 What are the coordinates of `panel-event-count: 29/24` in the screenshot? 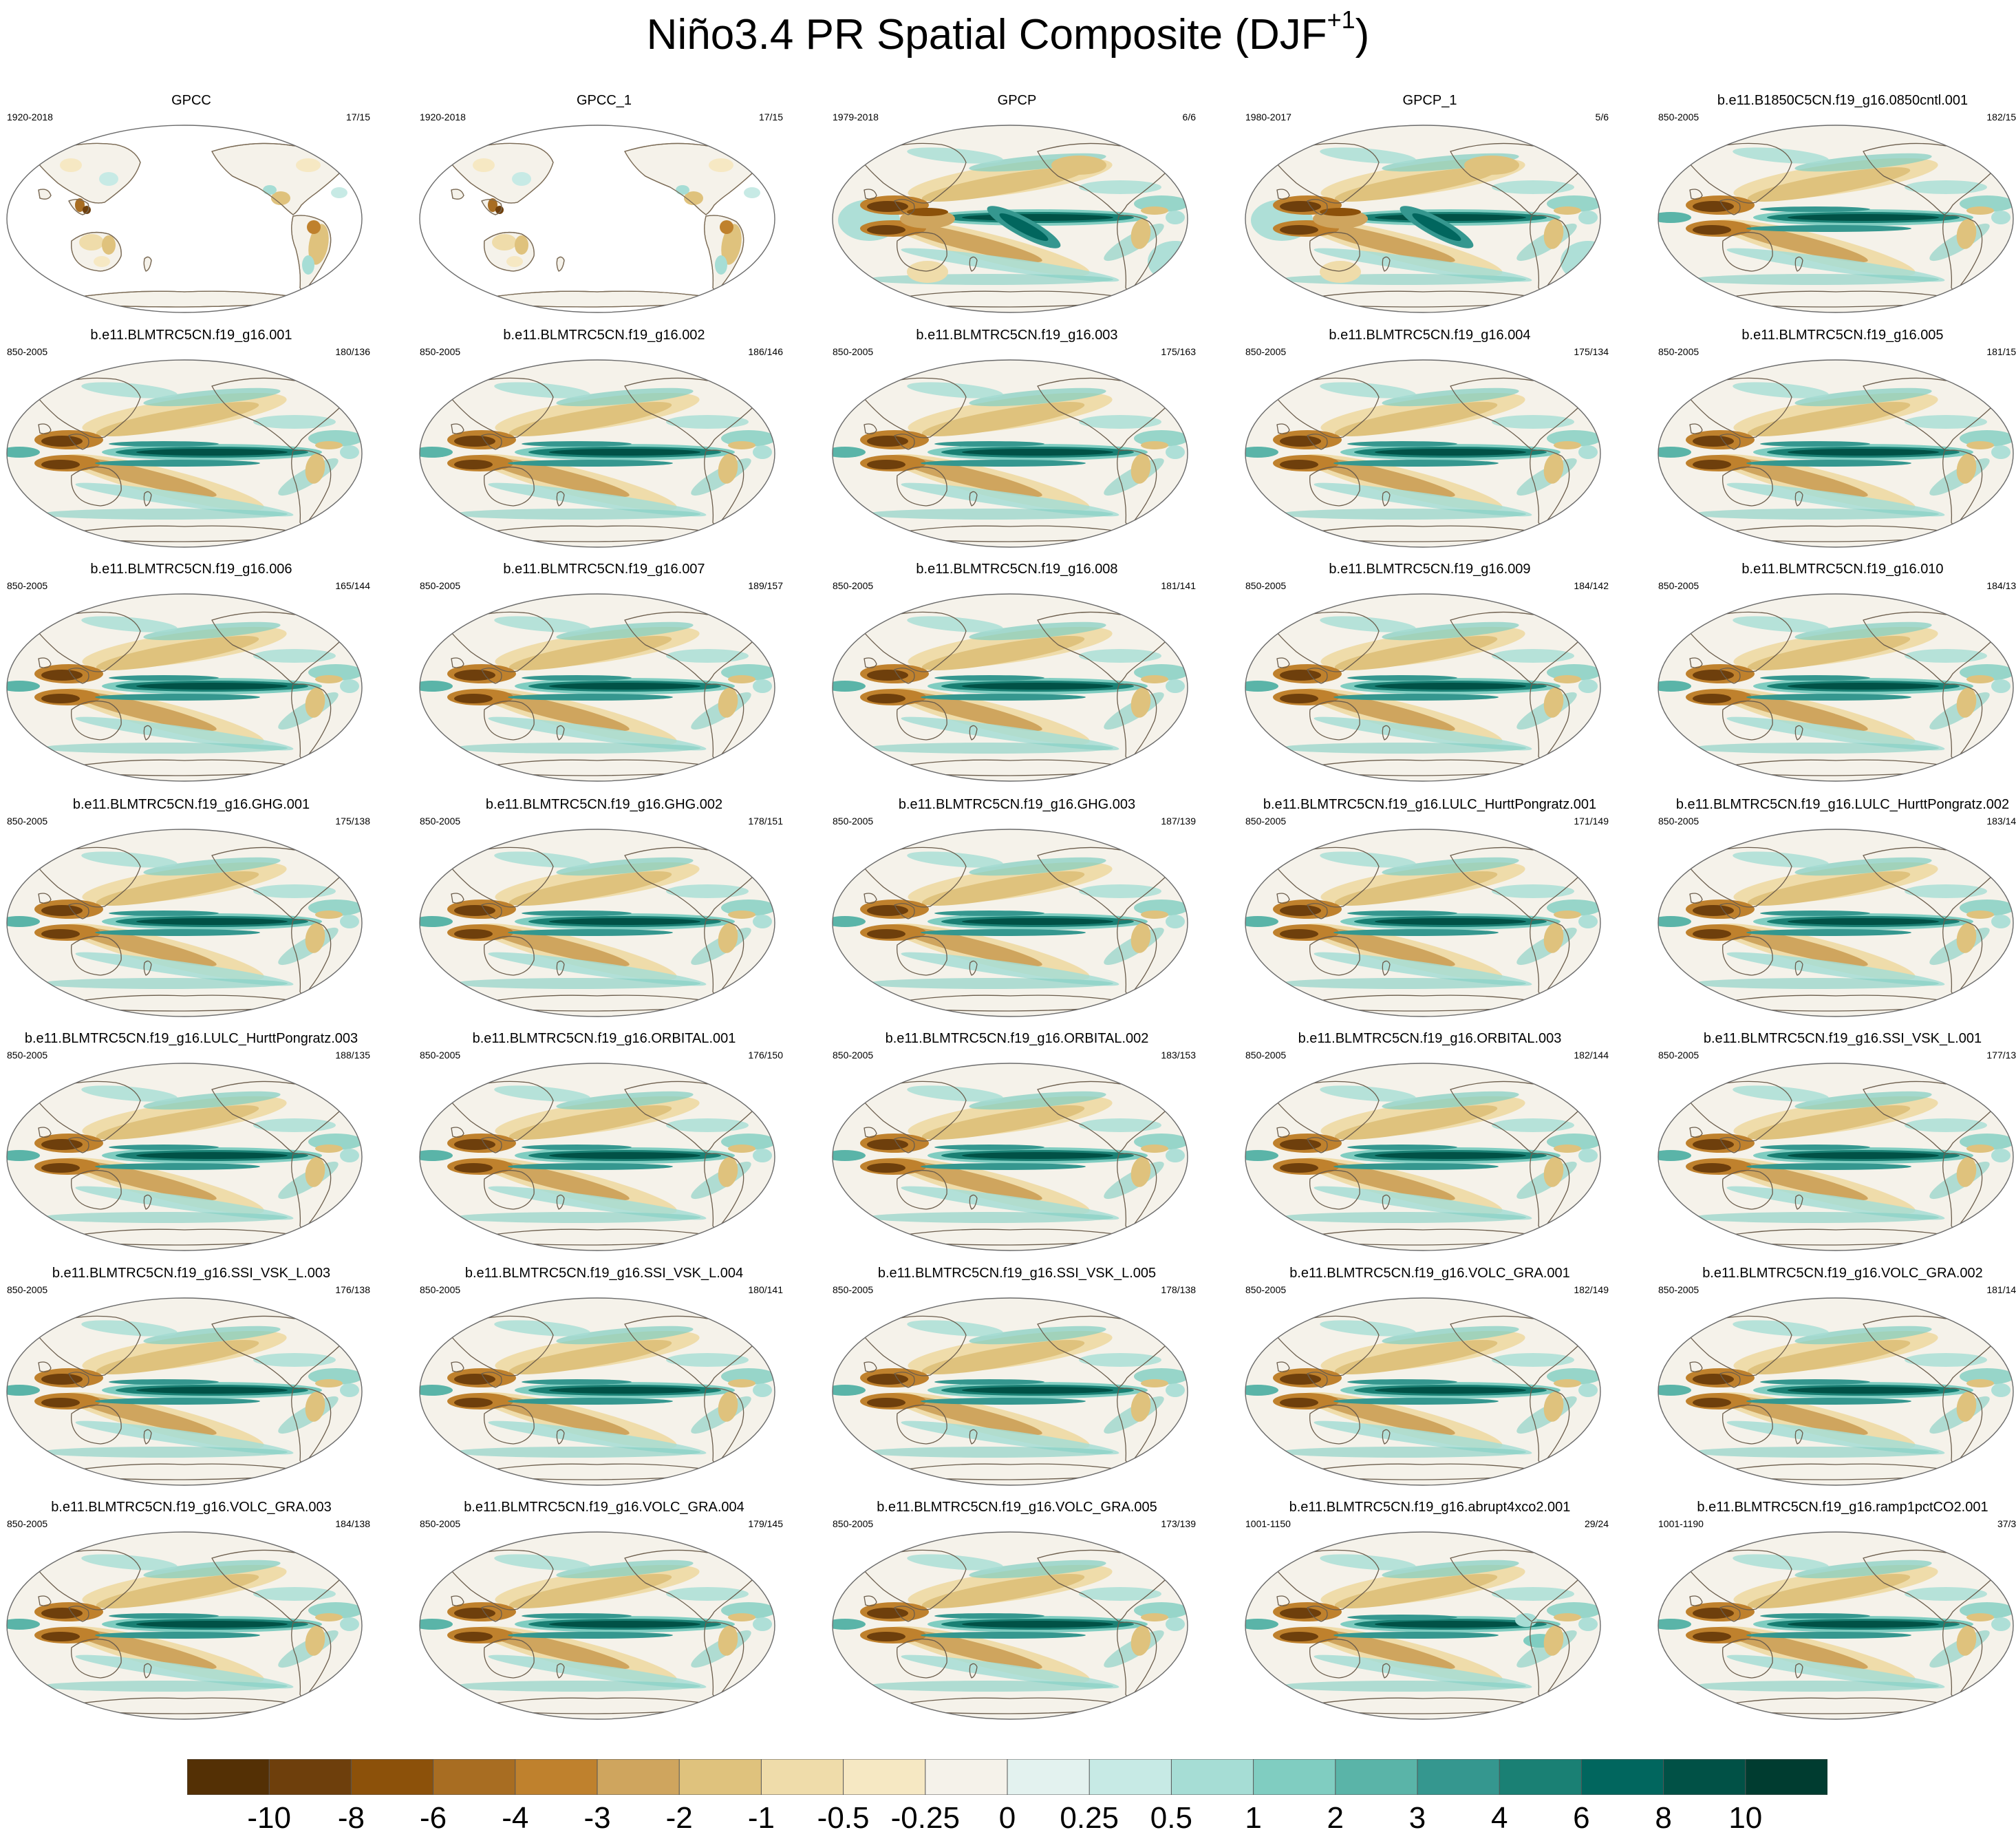 It's located at (1596, 1523).